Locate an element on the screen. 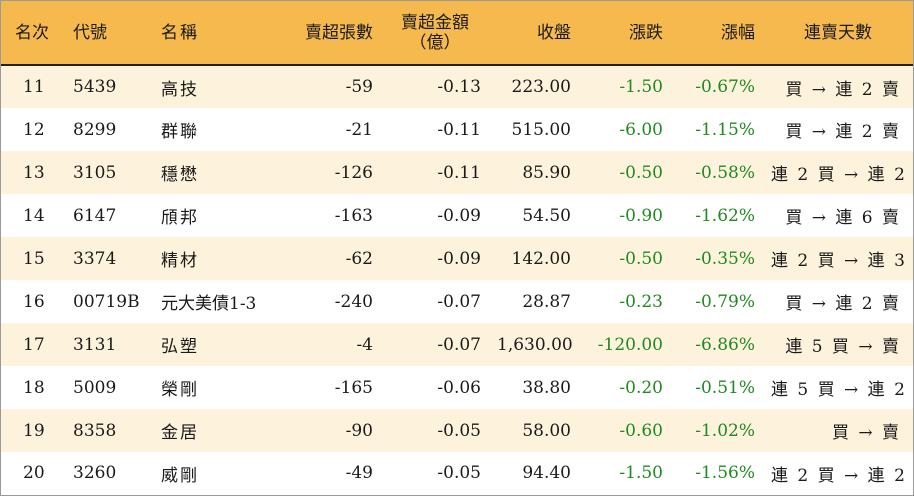  cell-name: 群聯 is located at coordinates (180, 132).